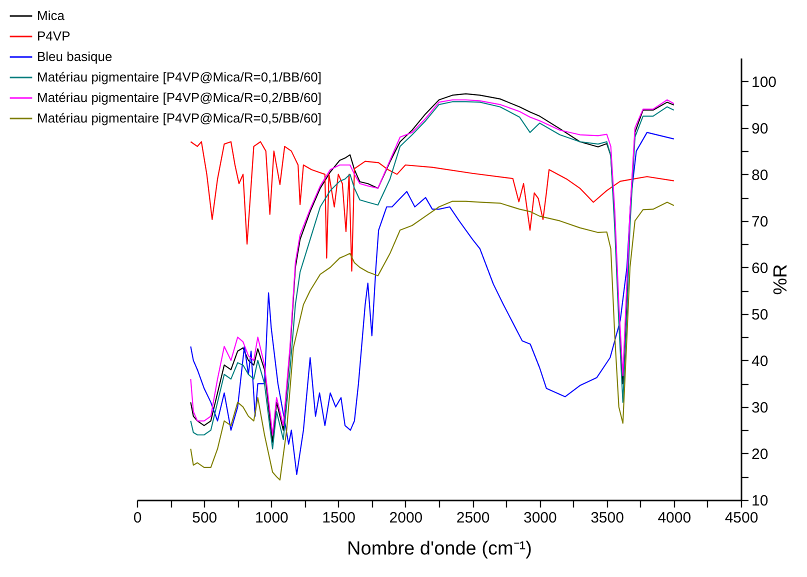 This screenshot has width=807, height=577. I want to click on x-tick-label: 0, so click(137, 518).